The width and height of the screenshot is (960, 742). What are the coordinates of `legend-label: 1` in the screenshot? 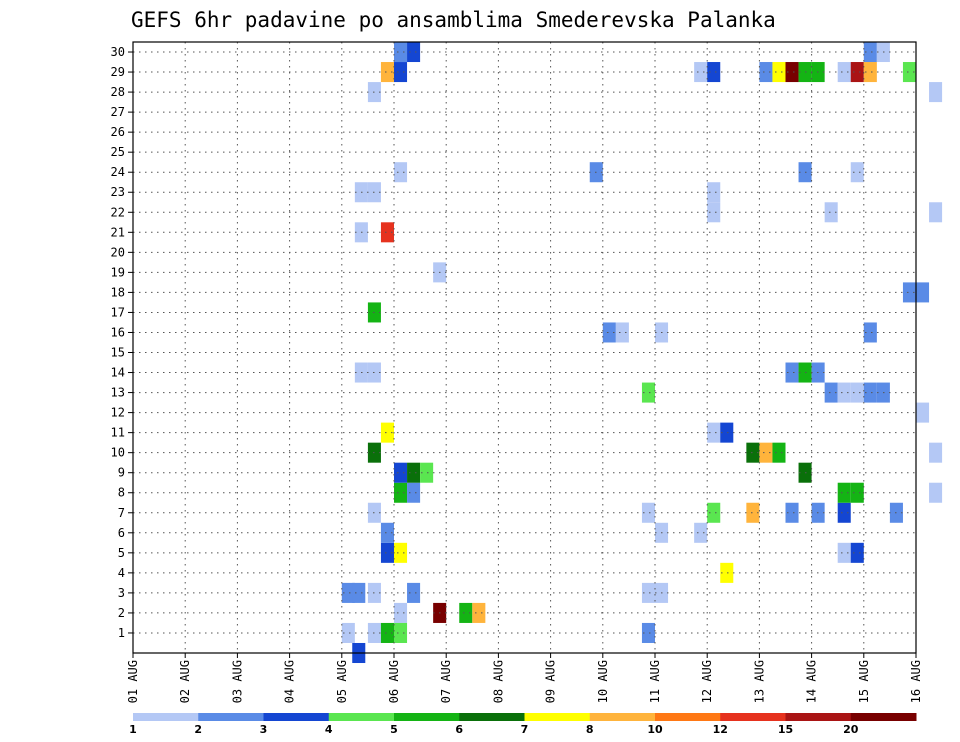 It's located at (133, 729).